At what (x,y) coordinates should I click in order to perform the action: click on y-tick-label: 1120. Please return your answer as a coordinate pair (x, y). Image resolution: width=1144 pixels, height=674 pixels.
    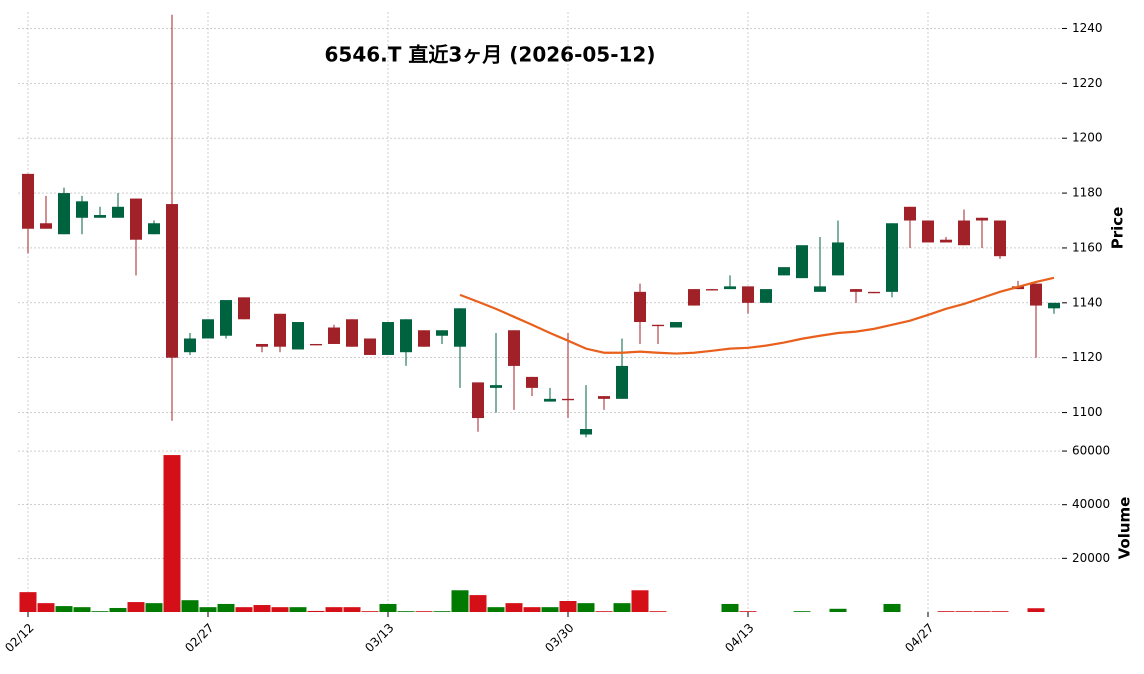
    Looking at the image, I should click on (1087, 357).